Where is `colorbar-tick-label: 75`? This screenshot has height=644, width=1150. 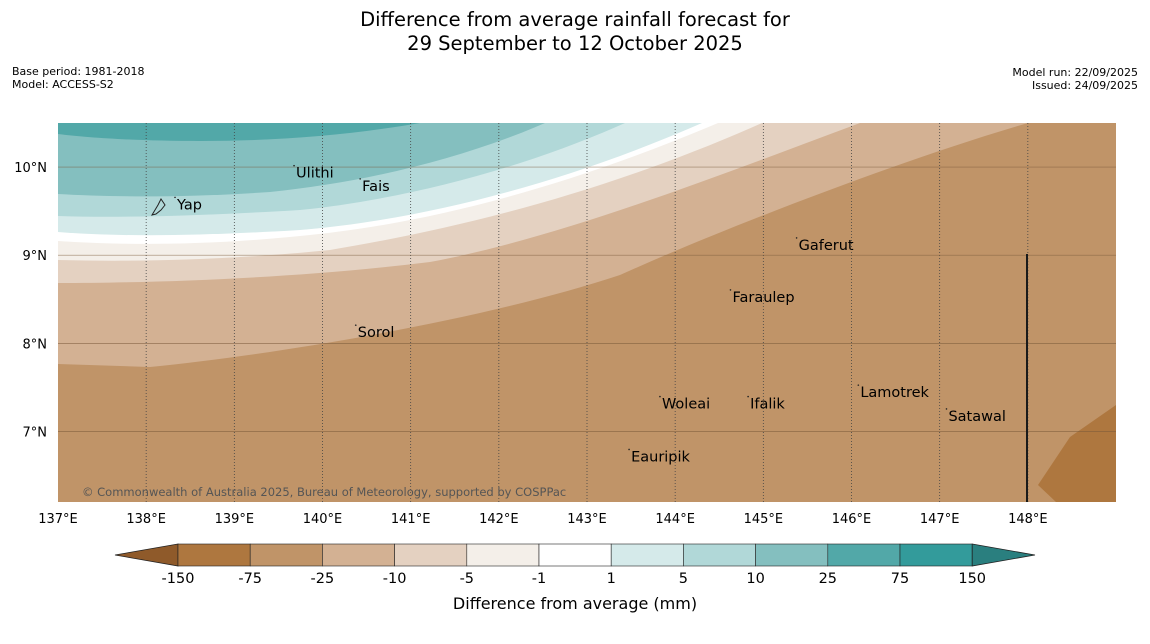
colorbar-tick-label: 75 is located at coordinates (900, 579).